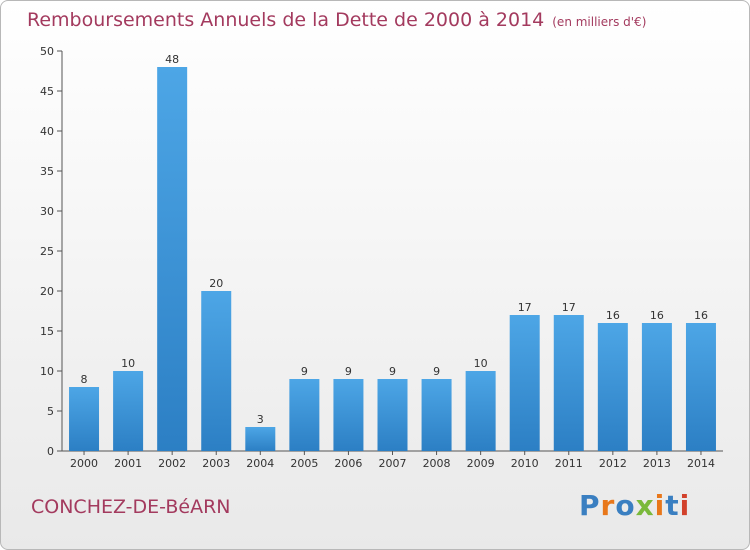  I want to click on logo-letter: t, so click(672, 505).